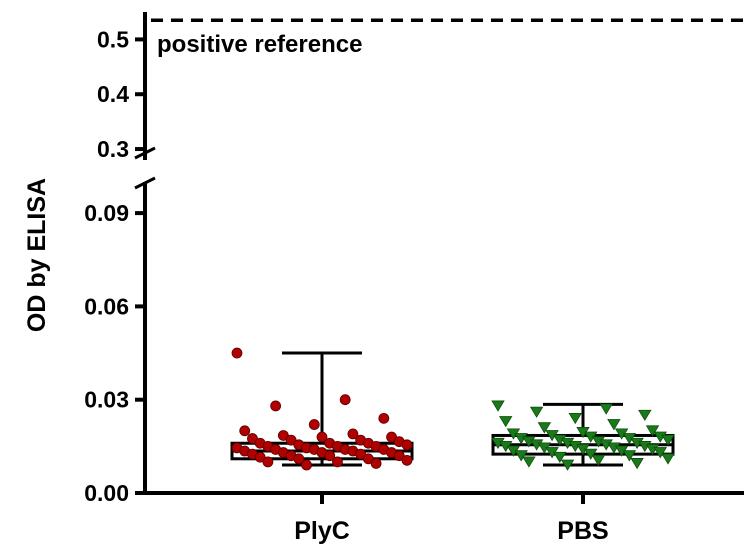 The image size is (747, 551). I want to click on y-axis-title: OD by ELISA, so click(37, 255).